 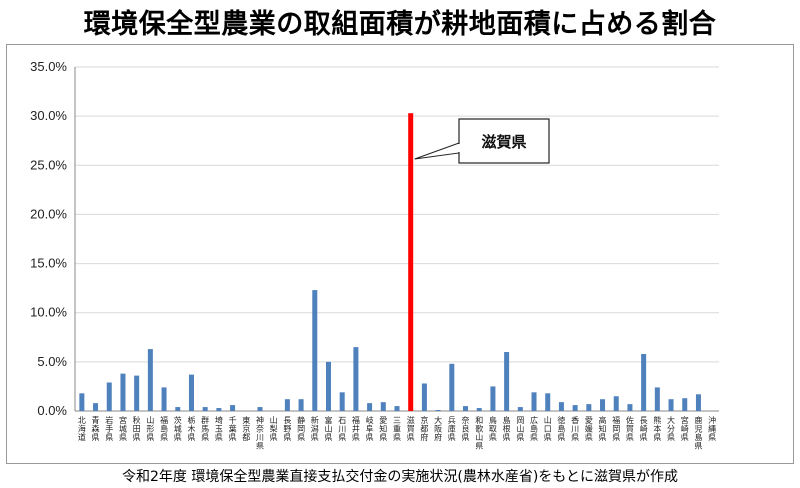 I want to click on y-tick-label: 35.0%, so click(x=48, y=66).